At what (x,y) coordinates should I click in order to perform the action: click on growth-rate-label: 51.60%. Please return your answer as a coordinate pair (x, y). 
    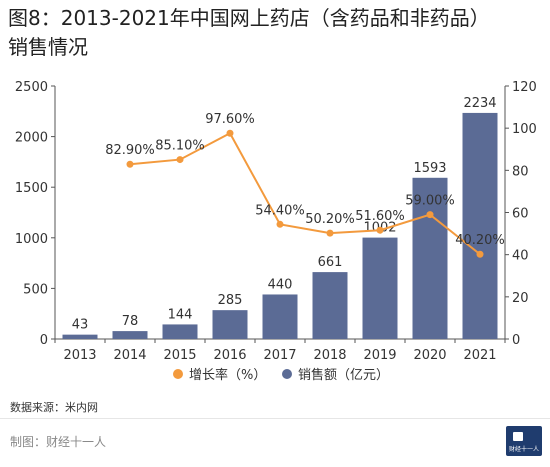
    Looking at the image, I should click on (380, 216).